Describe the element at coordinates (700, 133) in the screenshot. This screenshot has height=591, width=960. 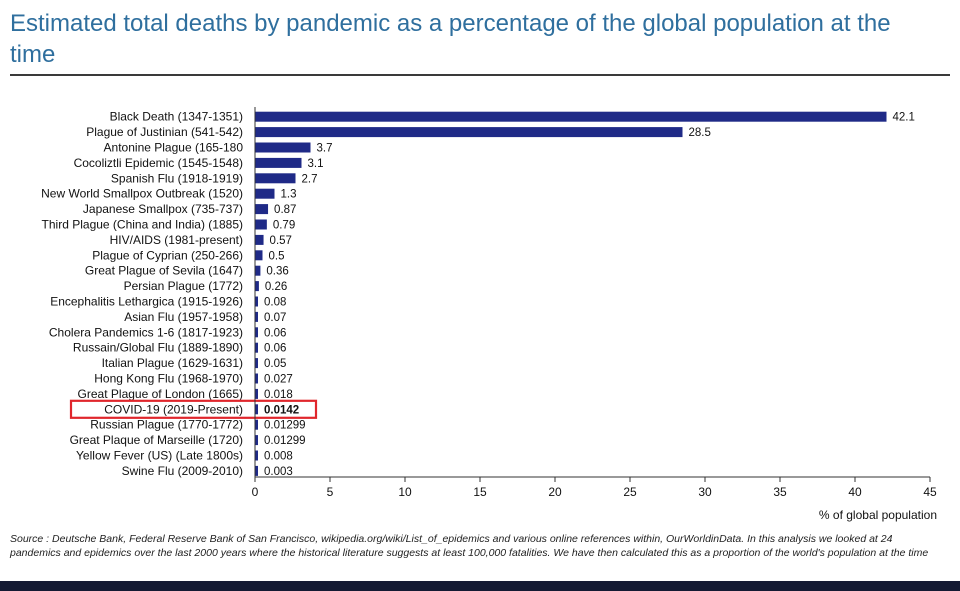
I see `data-label: 28.5` at that location.